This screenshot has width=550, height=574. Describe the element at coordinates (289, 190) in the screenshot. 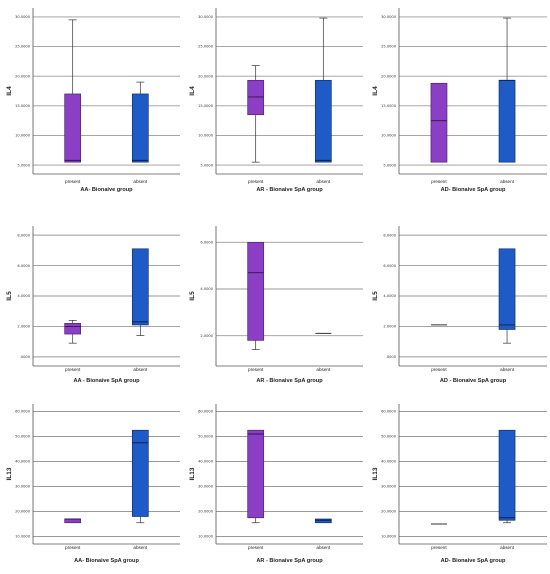

I see `chart-title: AR - Bionaive SpA group` at that location.